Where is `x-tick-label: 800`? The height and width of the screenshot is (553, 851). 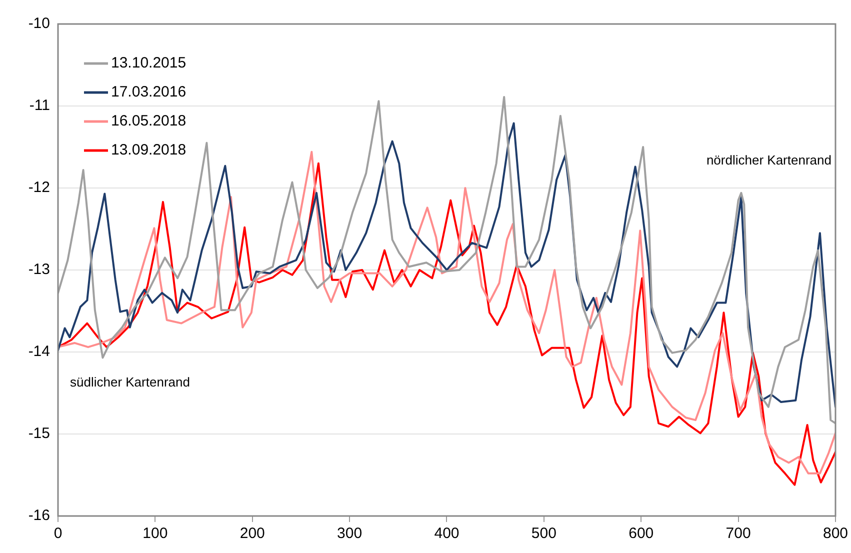
x-tick-label: 800 is located at coordinates (835, 533).